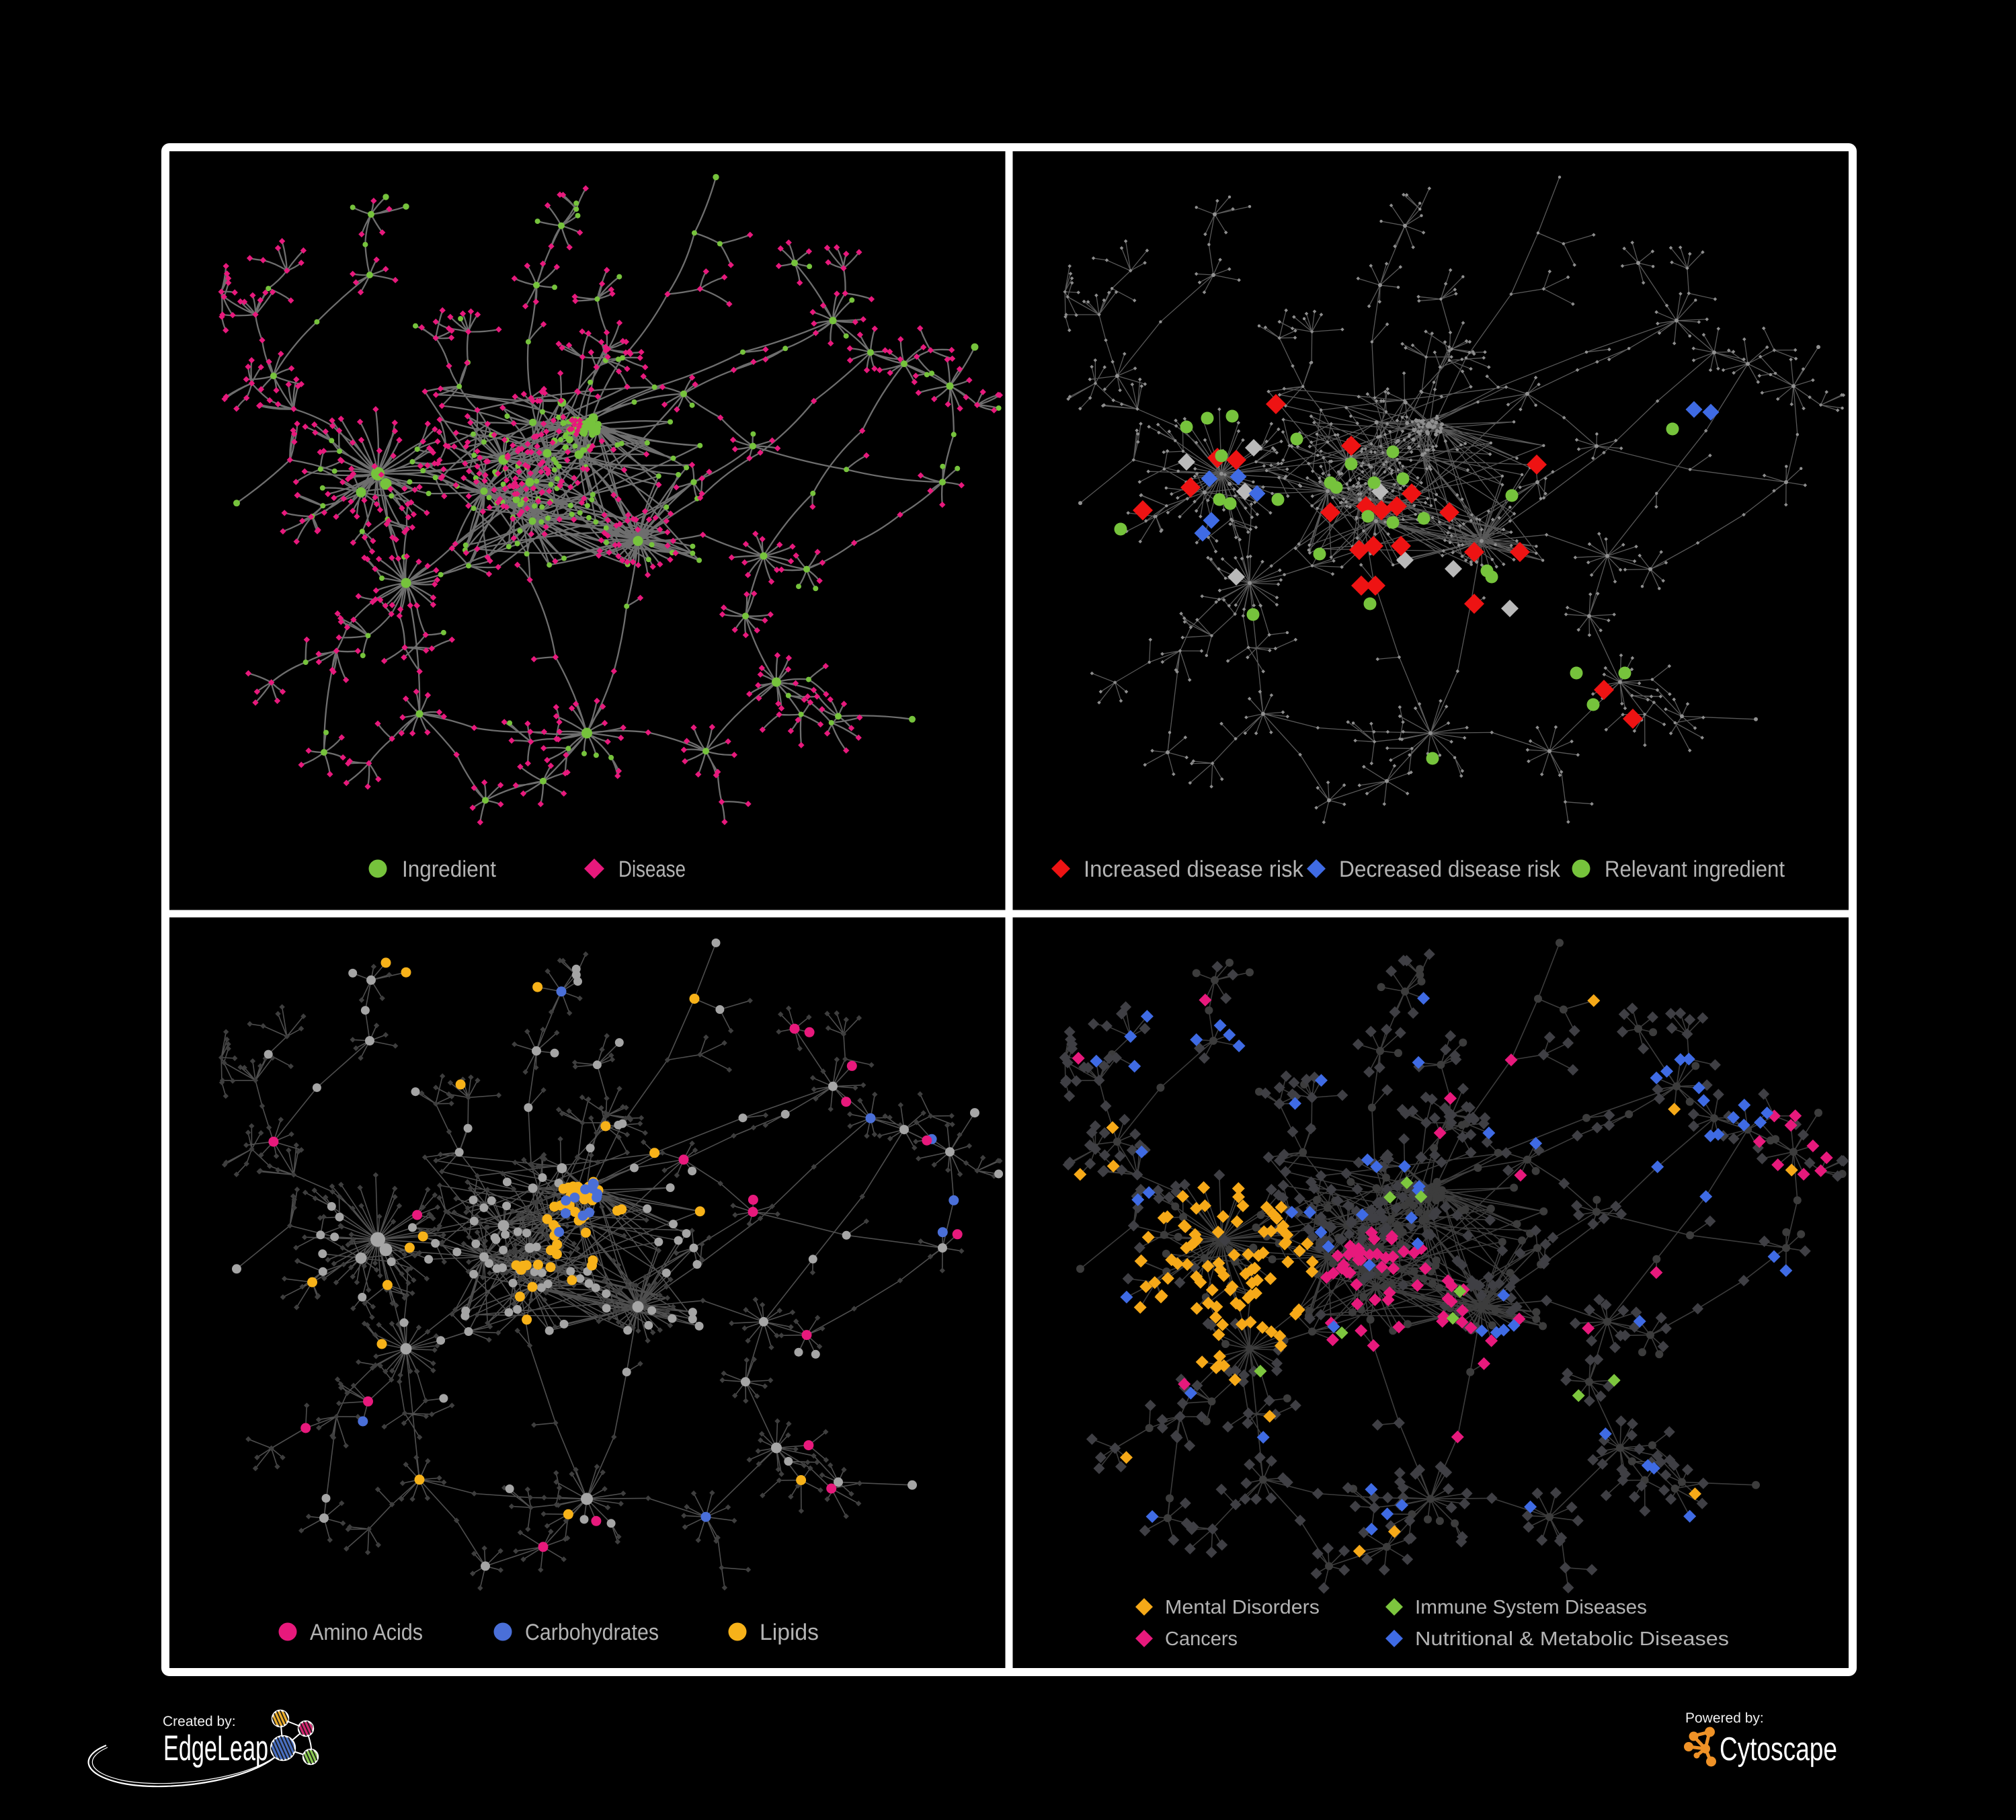 The width and height of the screenshot is (2016, 1820). Describe the element at coordinates (199, 1721) in the screenshot. I see `svg-text: Created by:` at that location.